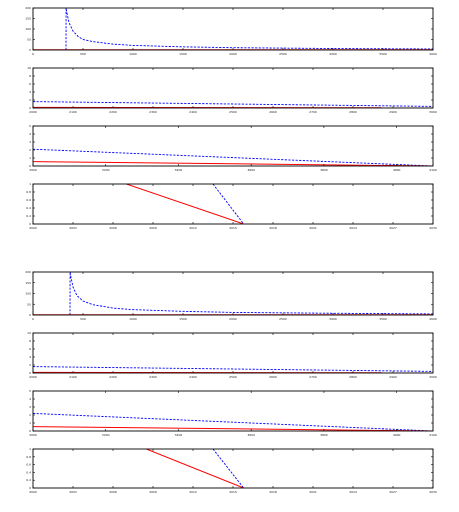 This screenshot has height=512, width=459. Describe the element at coordinates (133, 54) in the screenshot. I see `x-tick-label: 1000` at that location.